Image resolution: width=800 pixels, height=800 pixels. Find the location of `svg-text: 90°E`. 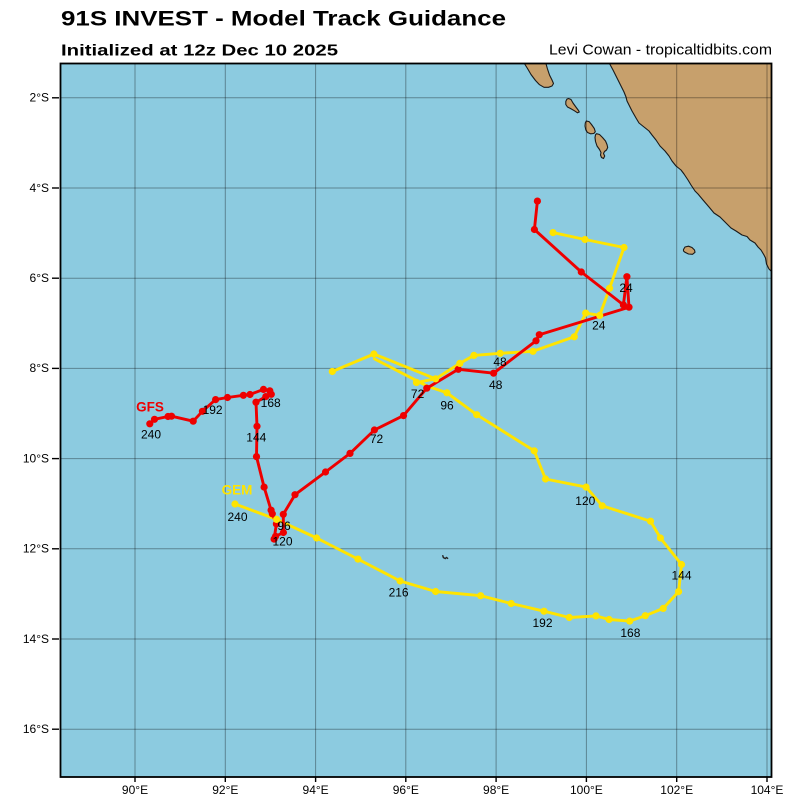

svg-text: 90°E is located at coordinates (135, 790).